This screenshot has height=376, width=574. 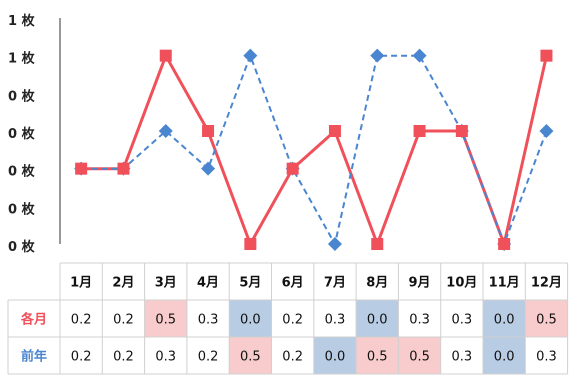 What do you see at coordinates (546, 283) in the screenshot?
I see `x-tick-label: 12月` at bounding box center [546, 283].